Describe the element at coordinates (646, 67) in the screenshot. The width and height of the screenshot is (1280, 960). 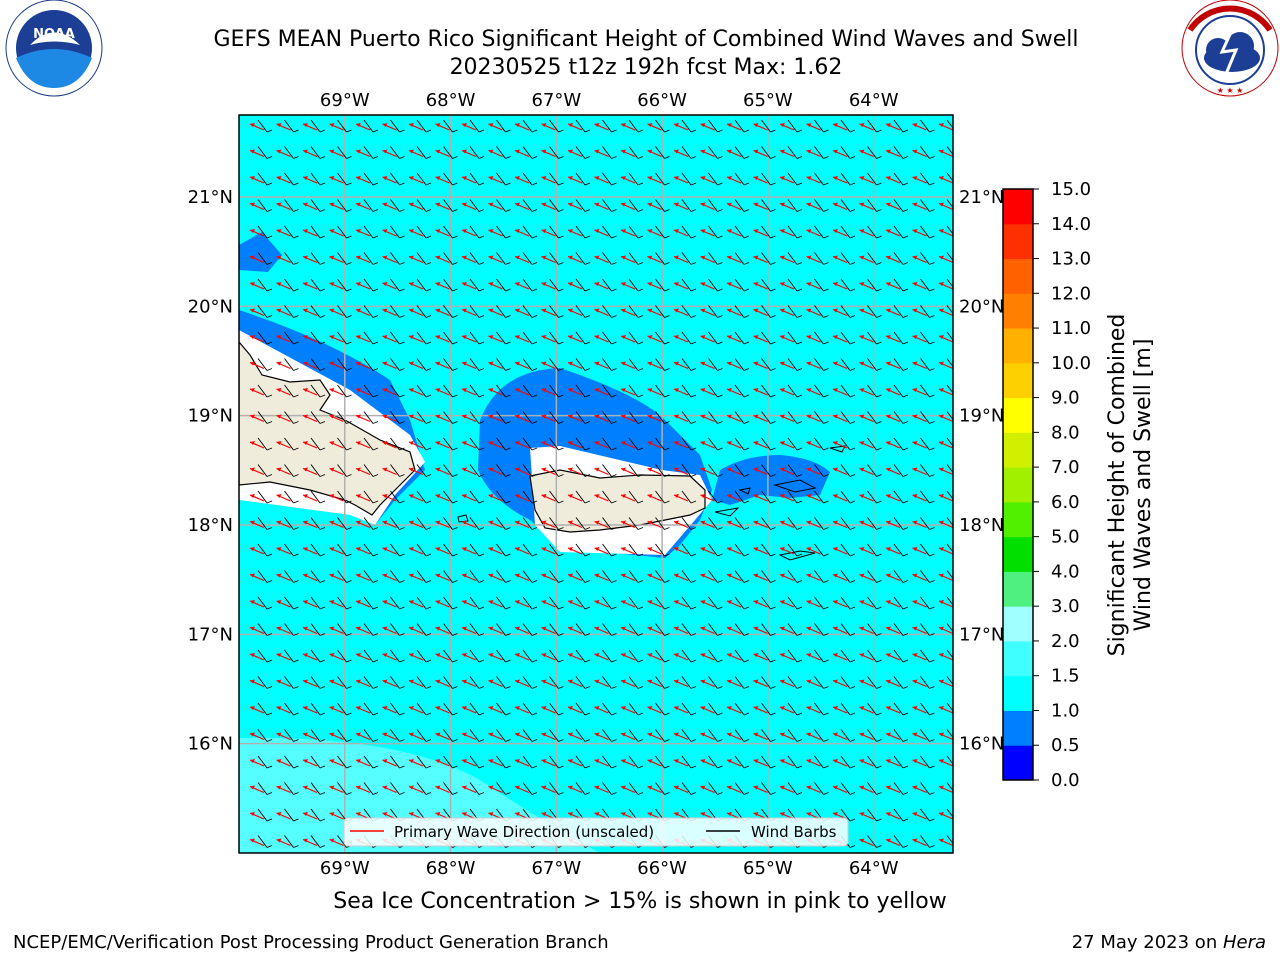
I see `title-line-2: 20230525 t12z 192h fcst Max: 1.62` at that location.